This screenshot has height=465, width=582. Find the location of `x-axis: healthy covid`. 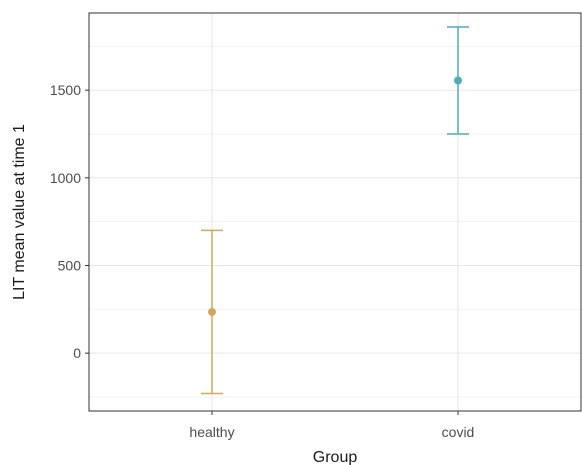

x-axis: healthy covid is located at coordinates (331, 425).